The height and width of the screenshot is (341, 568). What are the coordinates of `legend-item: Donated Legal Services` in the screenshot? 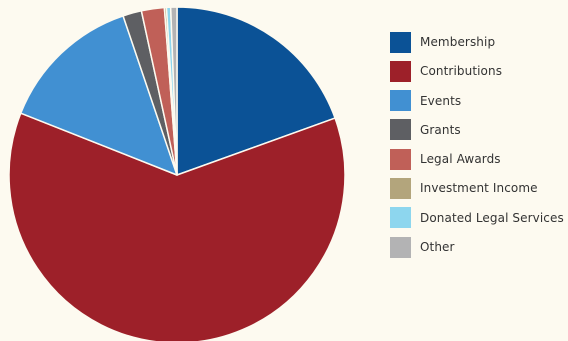 It's located at (479, 218).